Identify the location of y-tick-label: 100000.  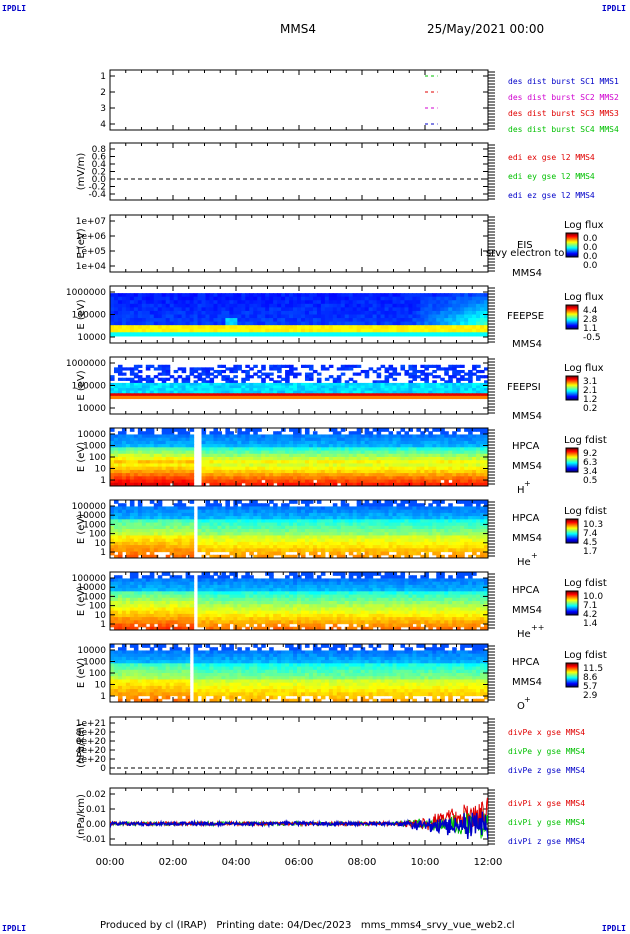
(89, 316).